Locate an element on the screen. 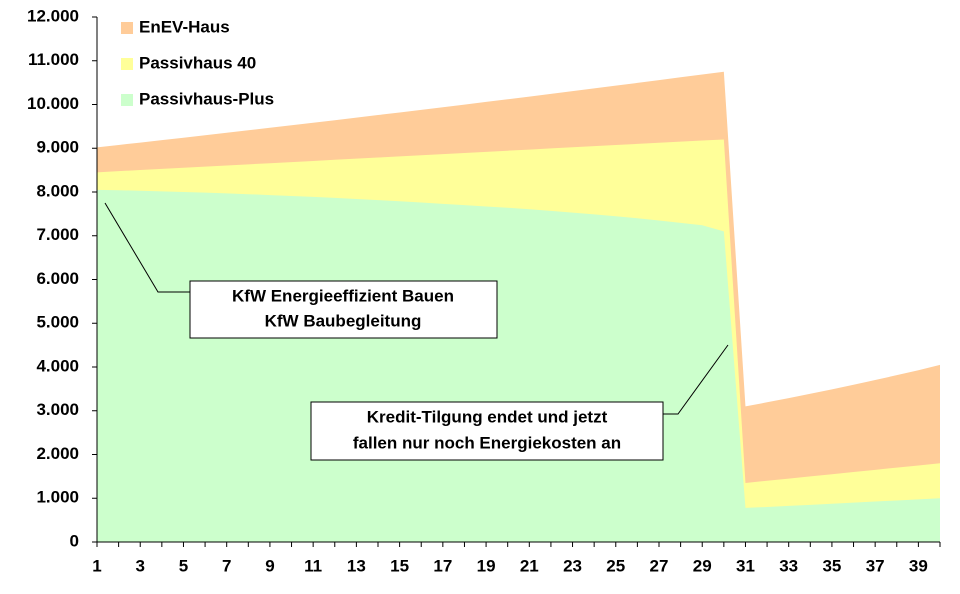 This screenshot has width=960, height=594. x-tick-label: 15 is located at coordinates (399, 565).